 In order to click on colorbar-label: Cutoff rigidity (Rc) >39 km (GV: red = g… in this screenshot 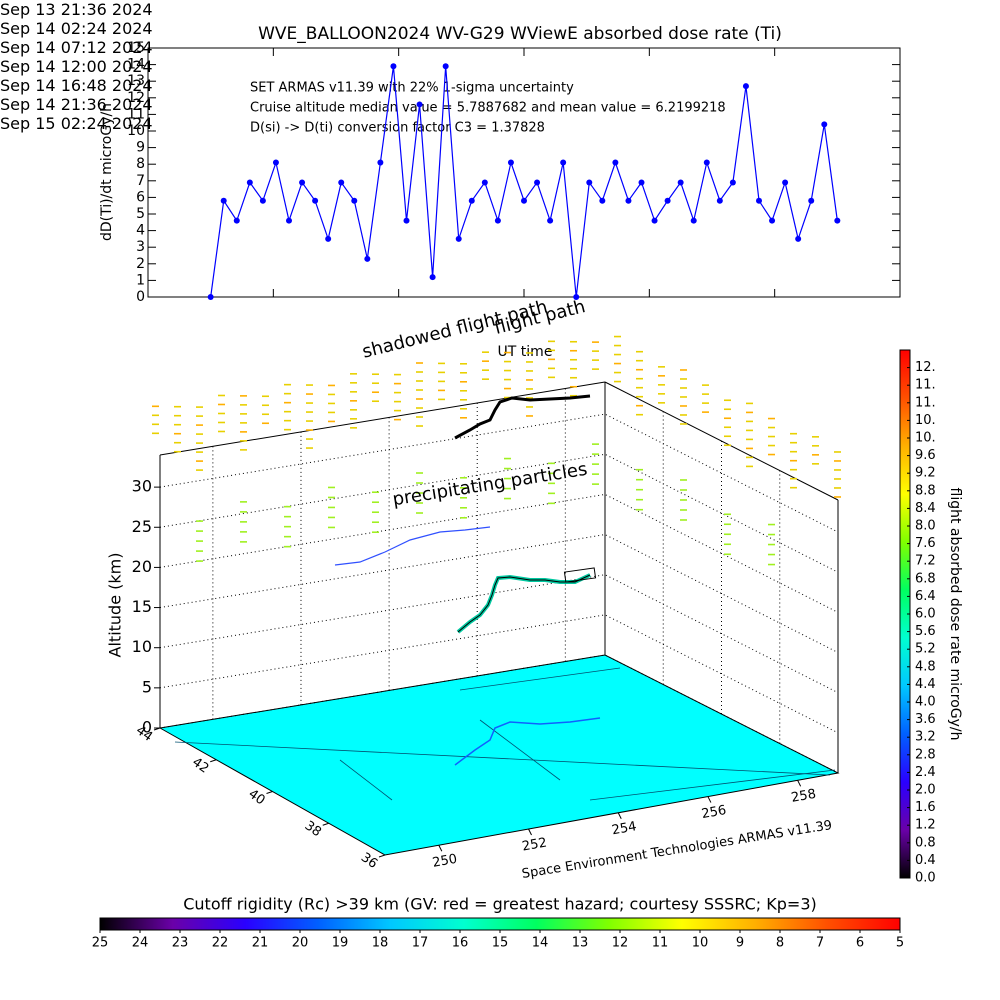, I will do `click(500, 904)`.